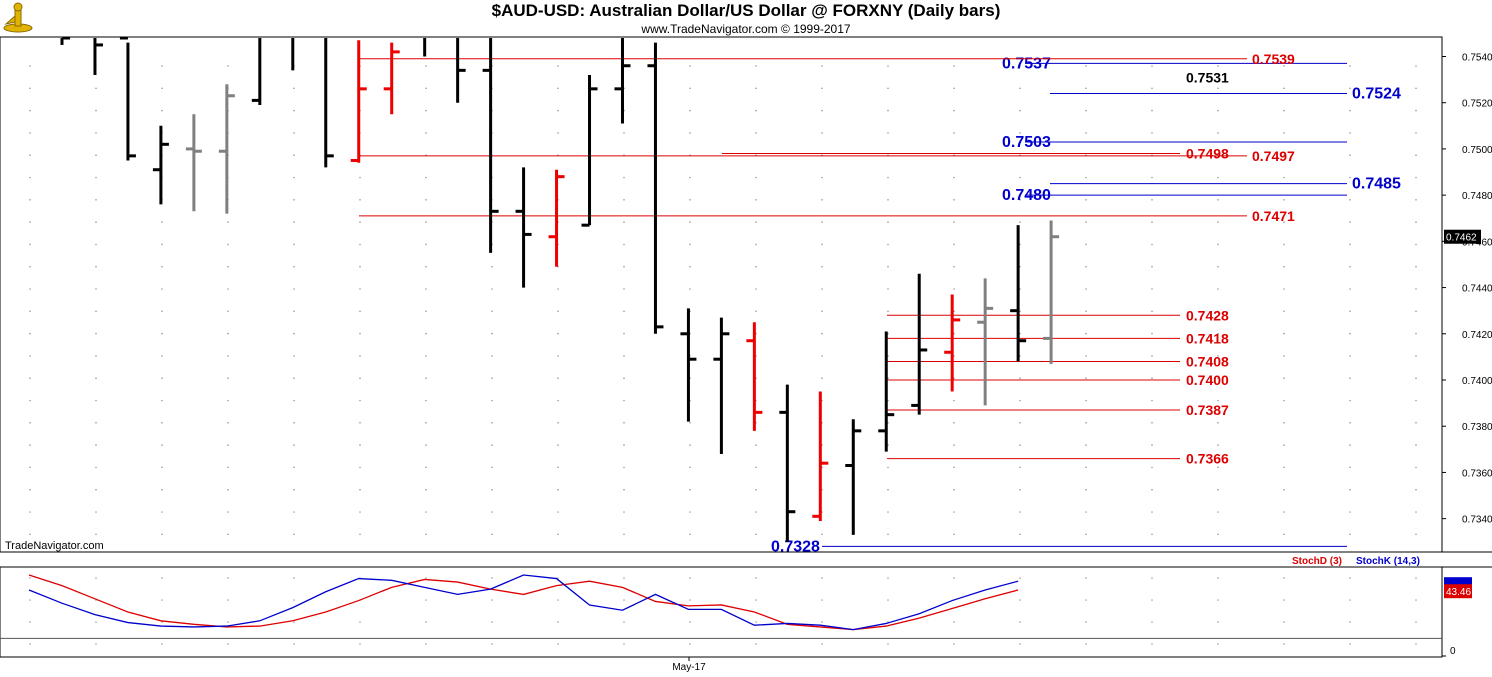  I want to click on level-label-0.7408: 0.7408, so click(1207, 362).